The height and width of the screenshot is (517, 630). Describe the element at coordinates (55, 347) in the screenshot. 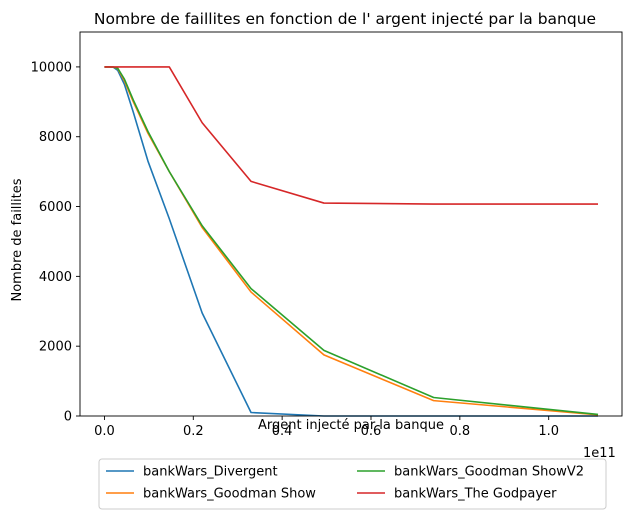

I see `y-tick-label: 2000` at that location.